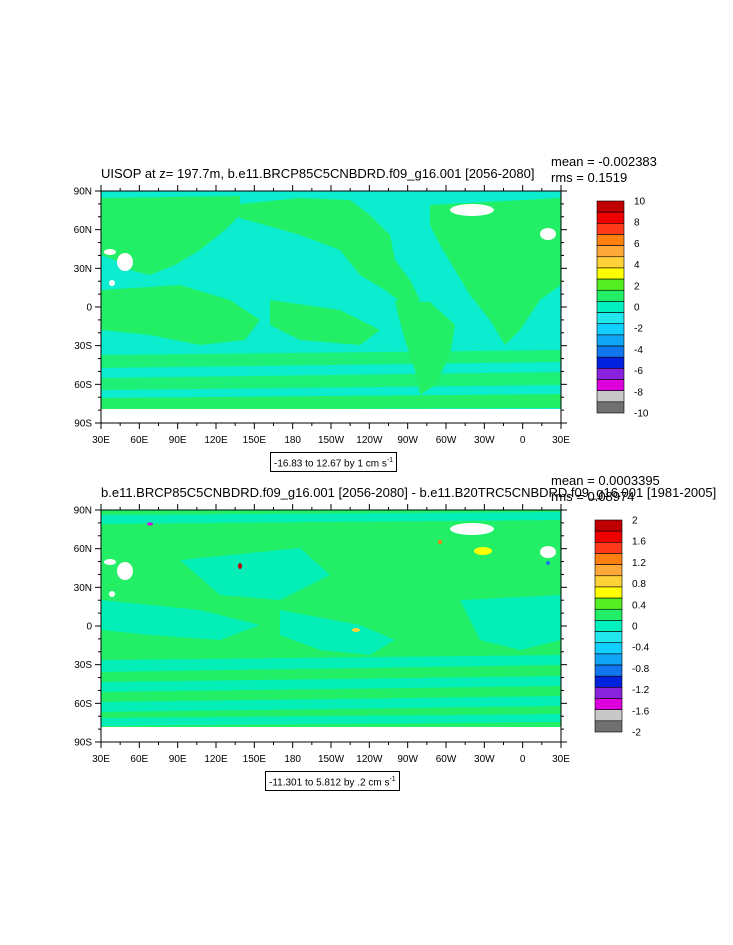 This screenshot has height=945, width=733. What do you see at coordinates (83, 588) in the screenshot?
I see `y-tick-label: 30N` at bounding box center [83, 588].